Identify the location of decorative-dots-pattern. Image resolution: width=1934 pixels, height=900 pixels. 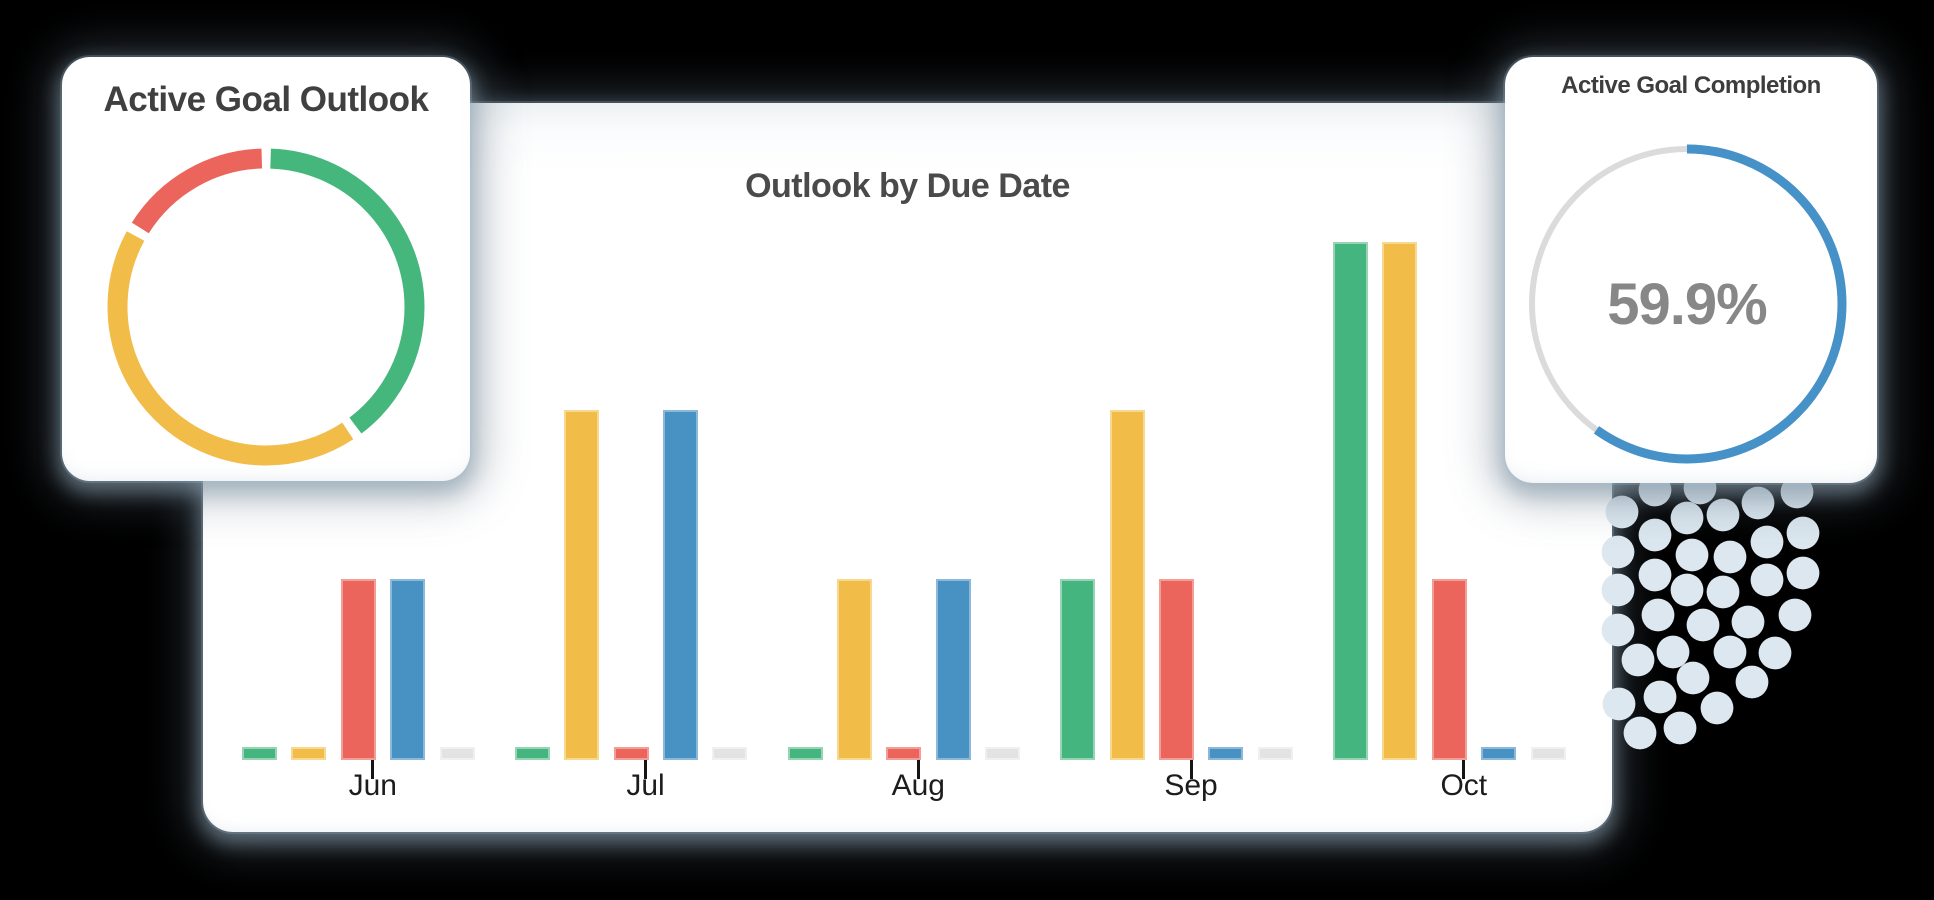
(1710, 610).